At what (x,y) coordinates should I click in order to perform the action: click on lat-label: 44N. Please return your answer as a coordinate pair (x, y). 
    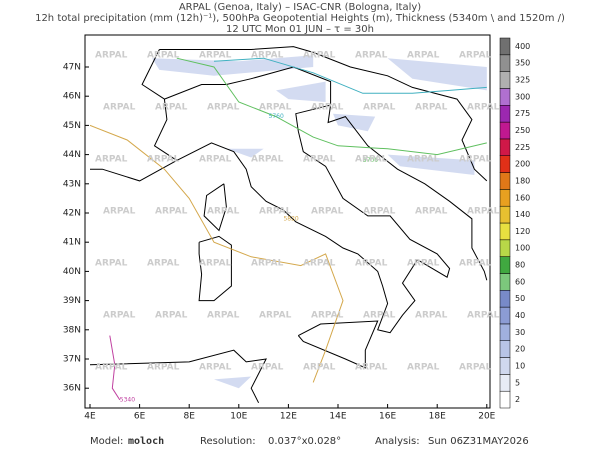
    Looking at the image, I should click on (72, 155).